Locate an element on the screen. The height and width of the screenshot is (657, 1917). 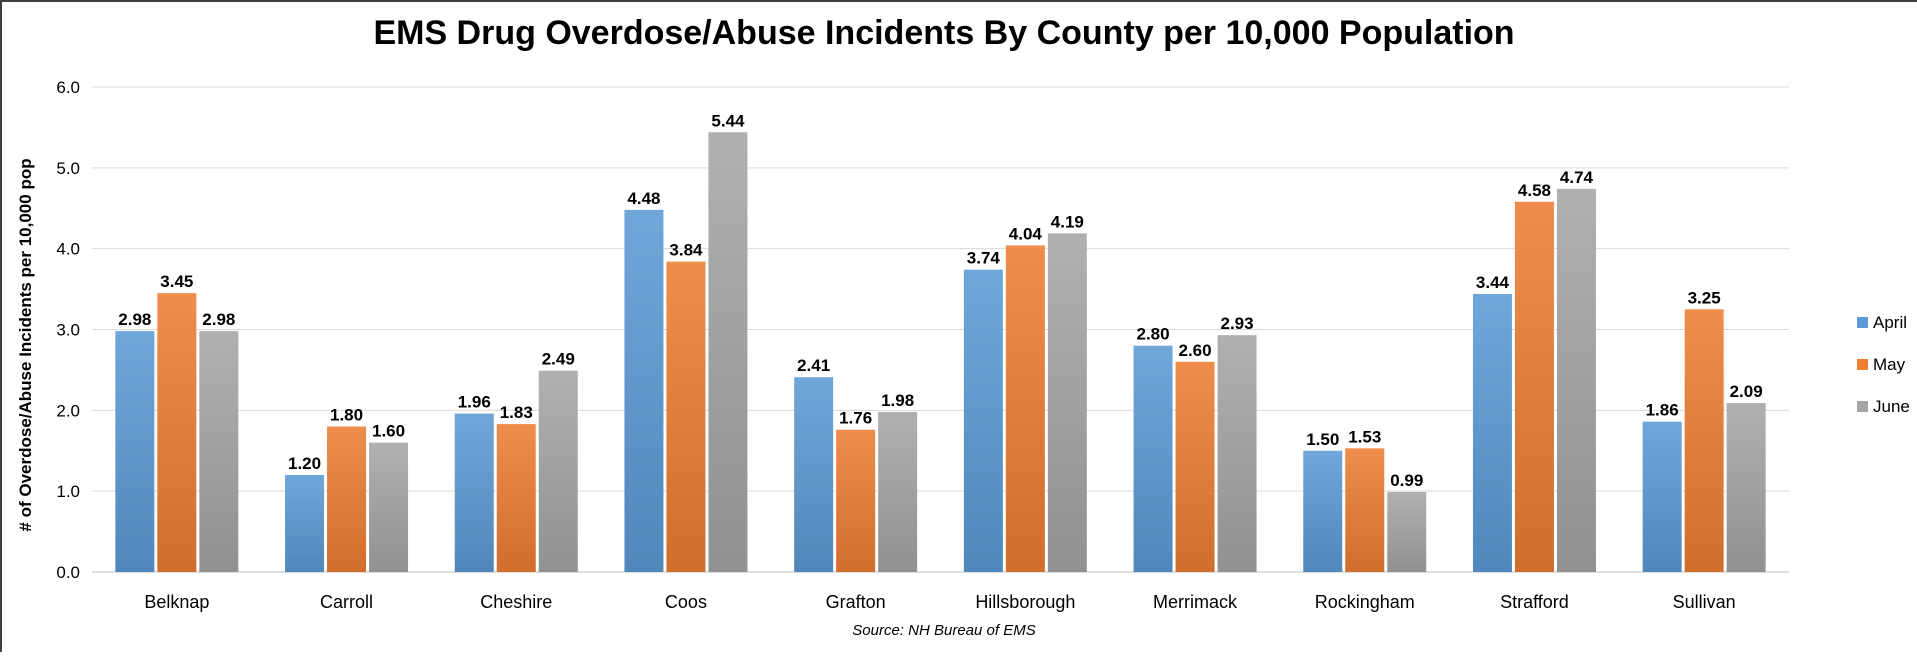
data-label: 4.74 is located at coordinates (1577, 177).